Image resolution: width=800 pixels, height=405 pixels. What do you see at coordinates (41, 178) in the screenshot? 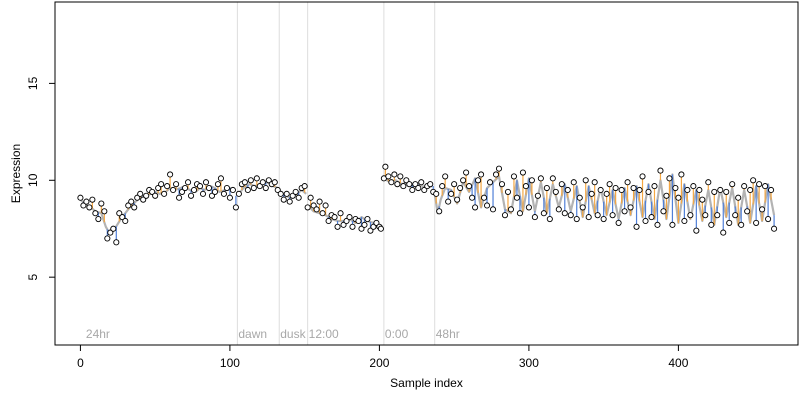
I see `y-axis: 5 10 15` at bounding box center [41, 178].